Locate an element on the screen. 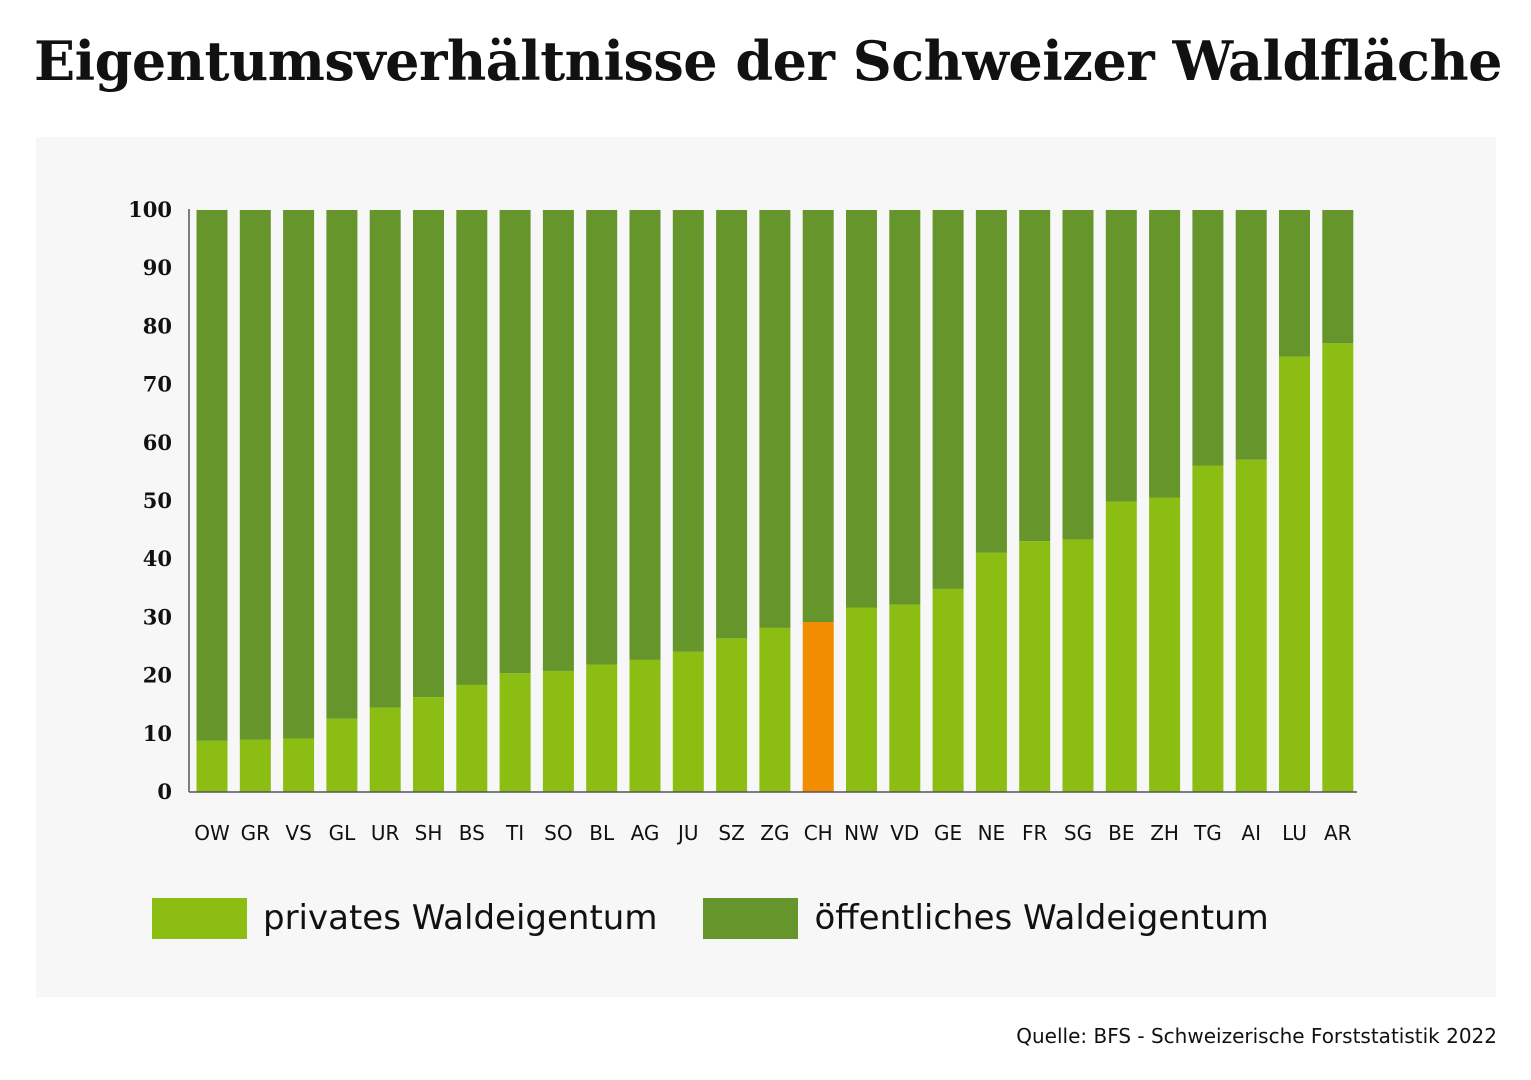 This screenshot has height=1080, width=1531. x-tick-label: GL is located at coordinates (342, 833).